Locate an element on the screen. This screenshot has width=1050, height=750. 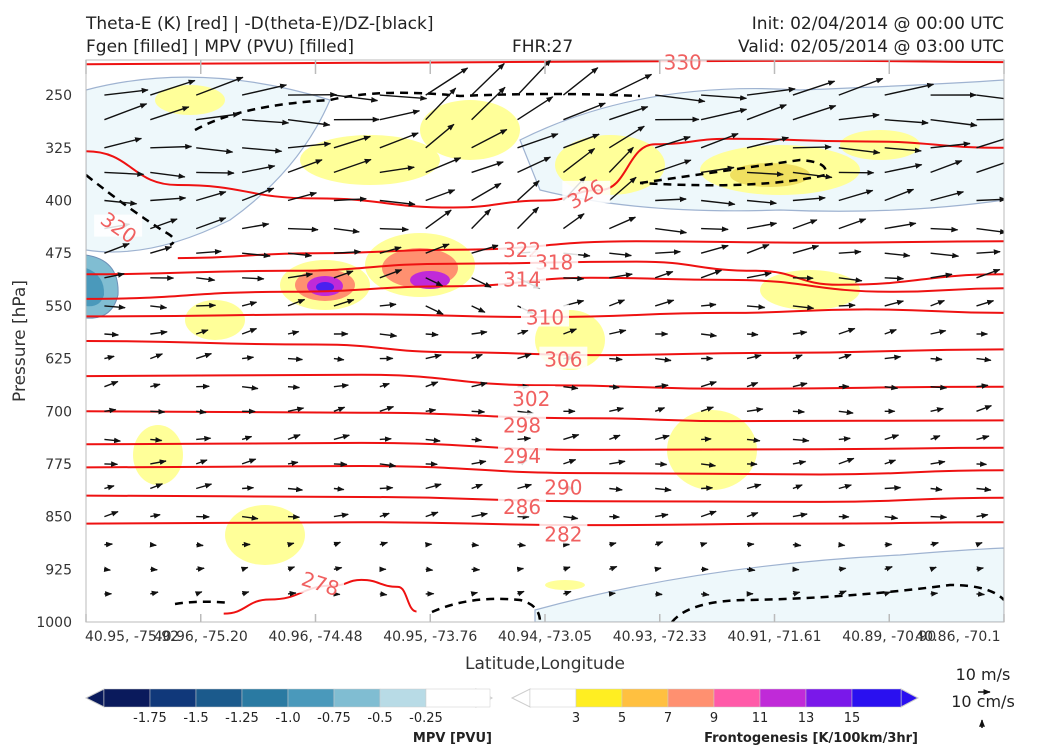
mpv-colorbar-arrow-left is located at coordinates (94, 698).